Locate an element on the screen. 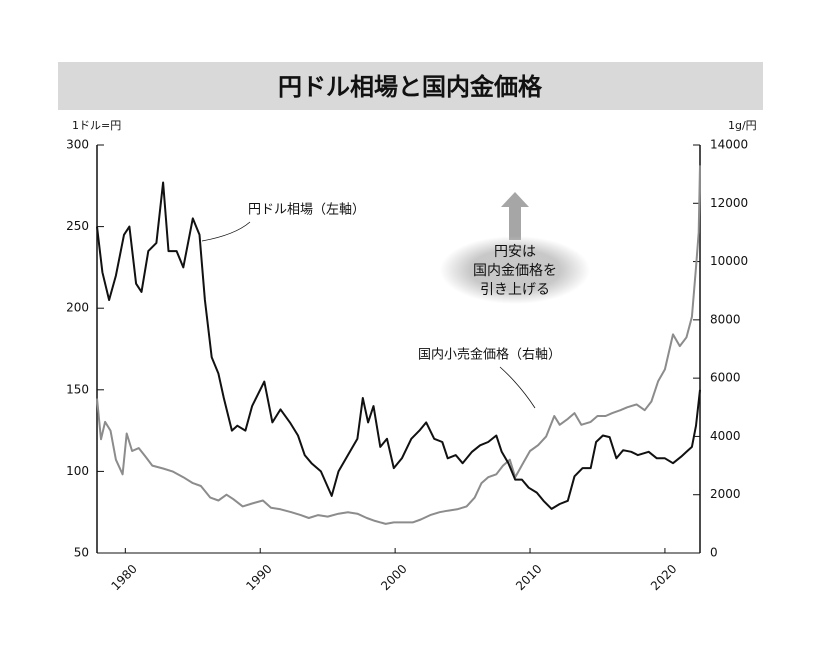  y2-tick-label: 0 is located at coordinates (714, 553).